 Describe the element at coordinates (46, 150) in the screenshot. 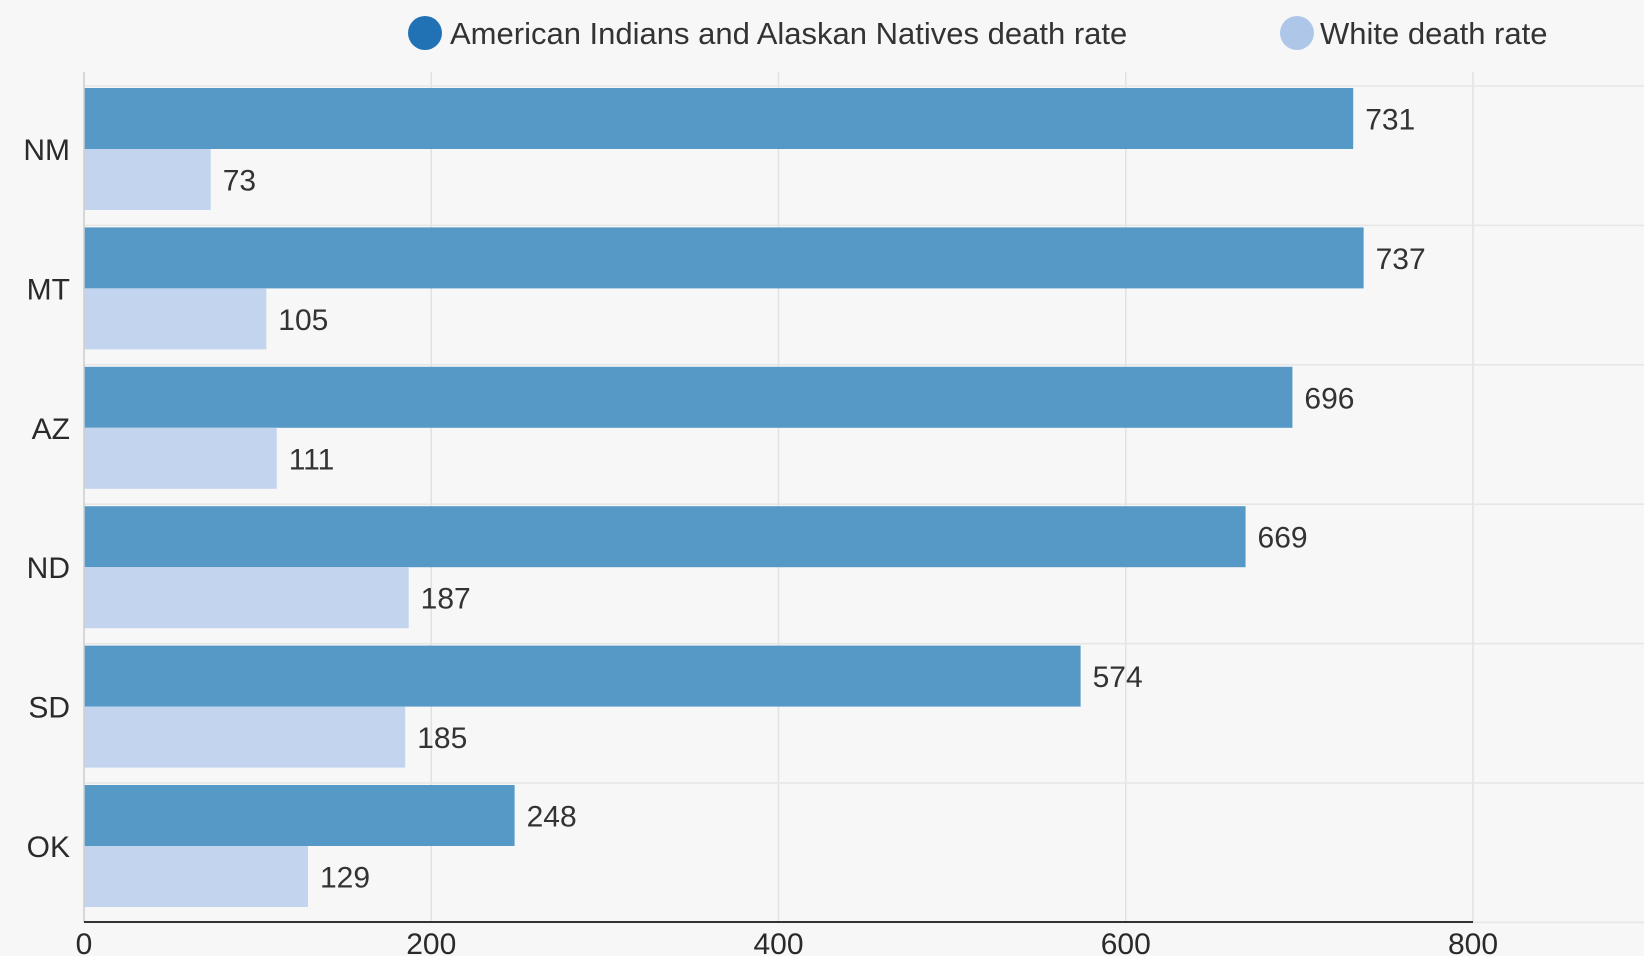

I see `y-tick-label-nm: NM` at that location.